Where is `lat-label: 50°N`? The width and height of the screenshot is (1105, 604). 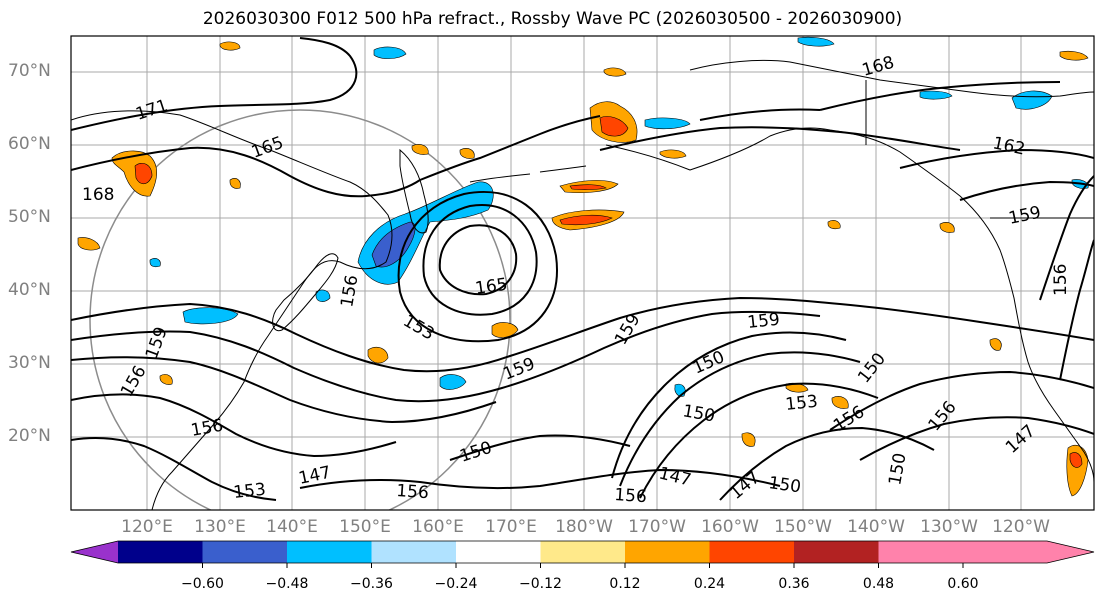 lat-label: 50°N is located at coordinates (29, 217).